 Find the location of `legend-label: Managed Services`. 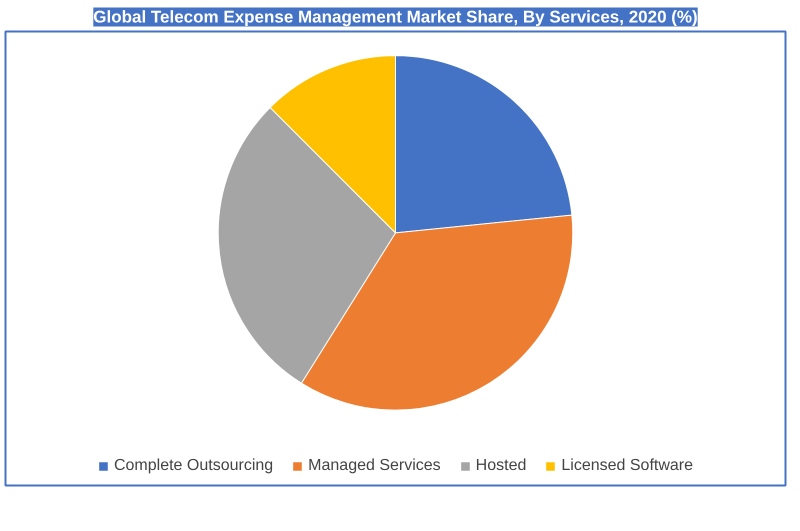

legend-label: Managed Services is located at coordinates (374, 466).